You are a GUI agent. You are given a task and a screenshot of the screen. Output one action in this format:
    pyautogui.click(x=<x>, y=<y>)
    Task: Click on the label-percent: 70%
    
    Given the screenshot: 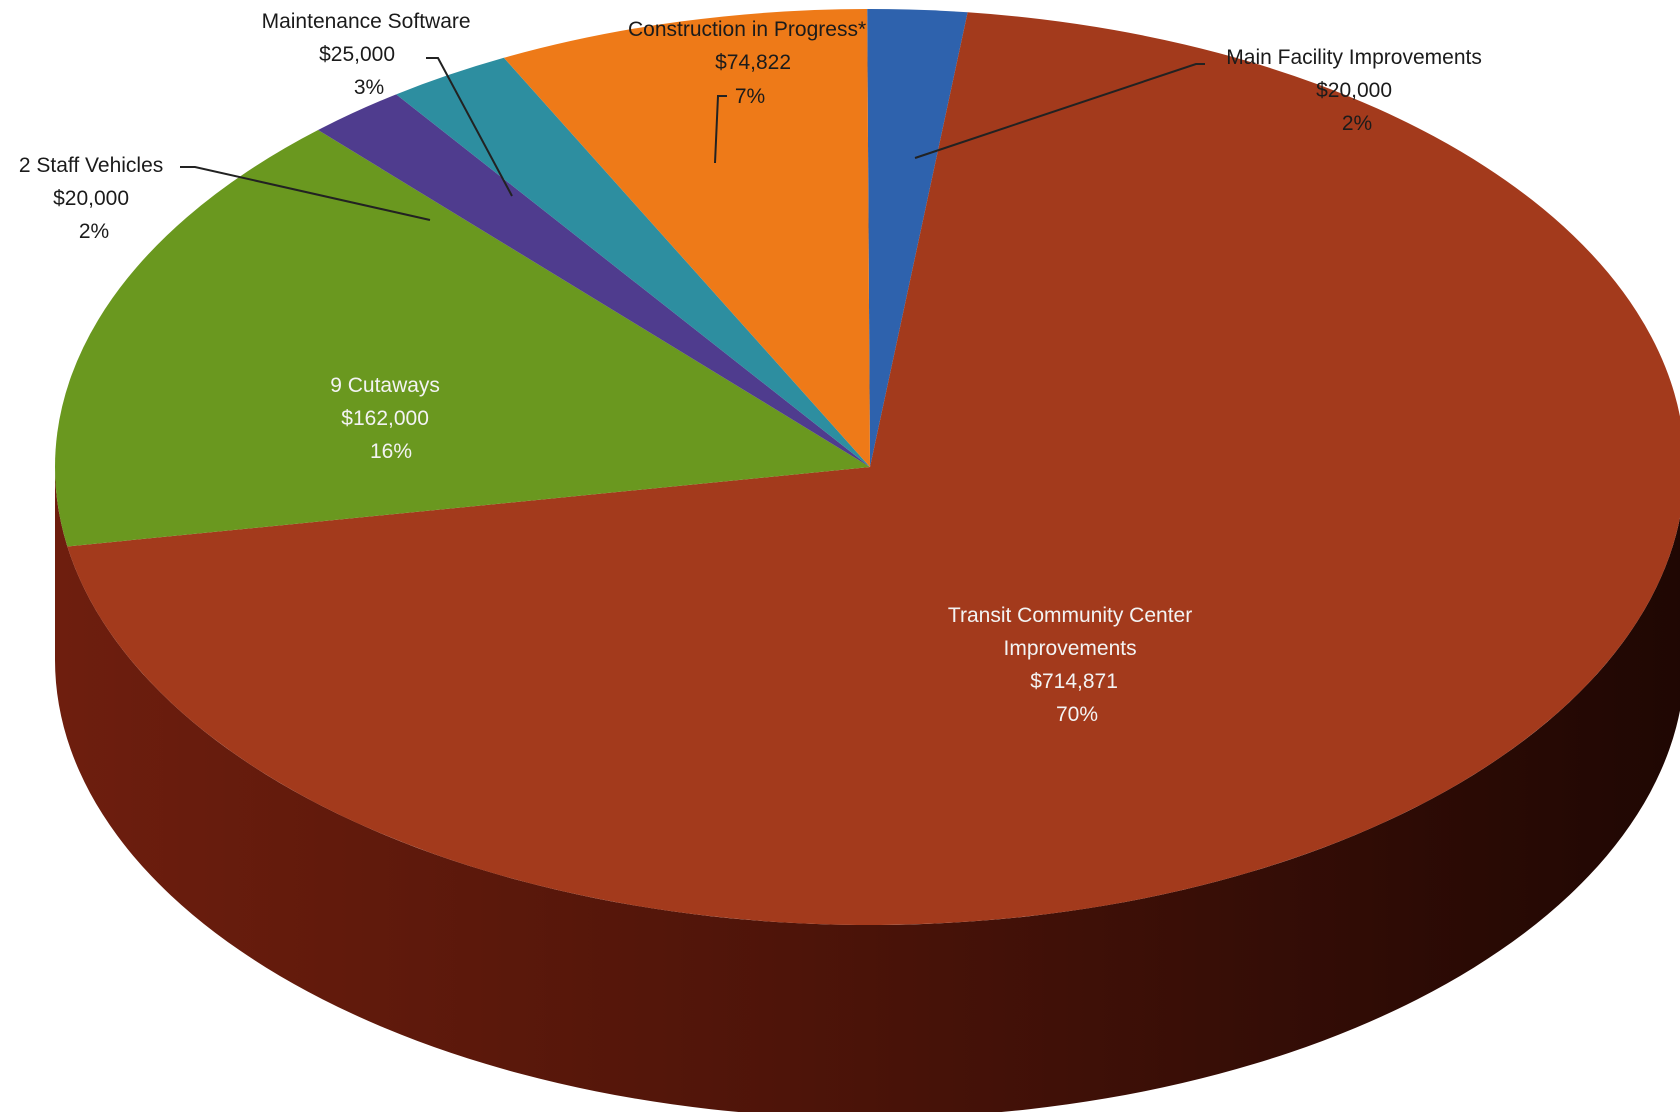 What is the action you would take?
    pyautogui.click(x=1077, y=714)
    